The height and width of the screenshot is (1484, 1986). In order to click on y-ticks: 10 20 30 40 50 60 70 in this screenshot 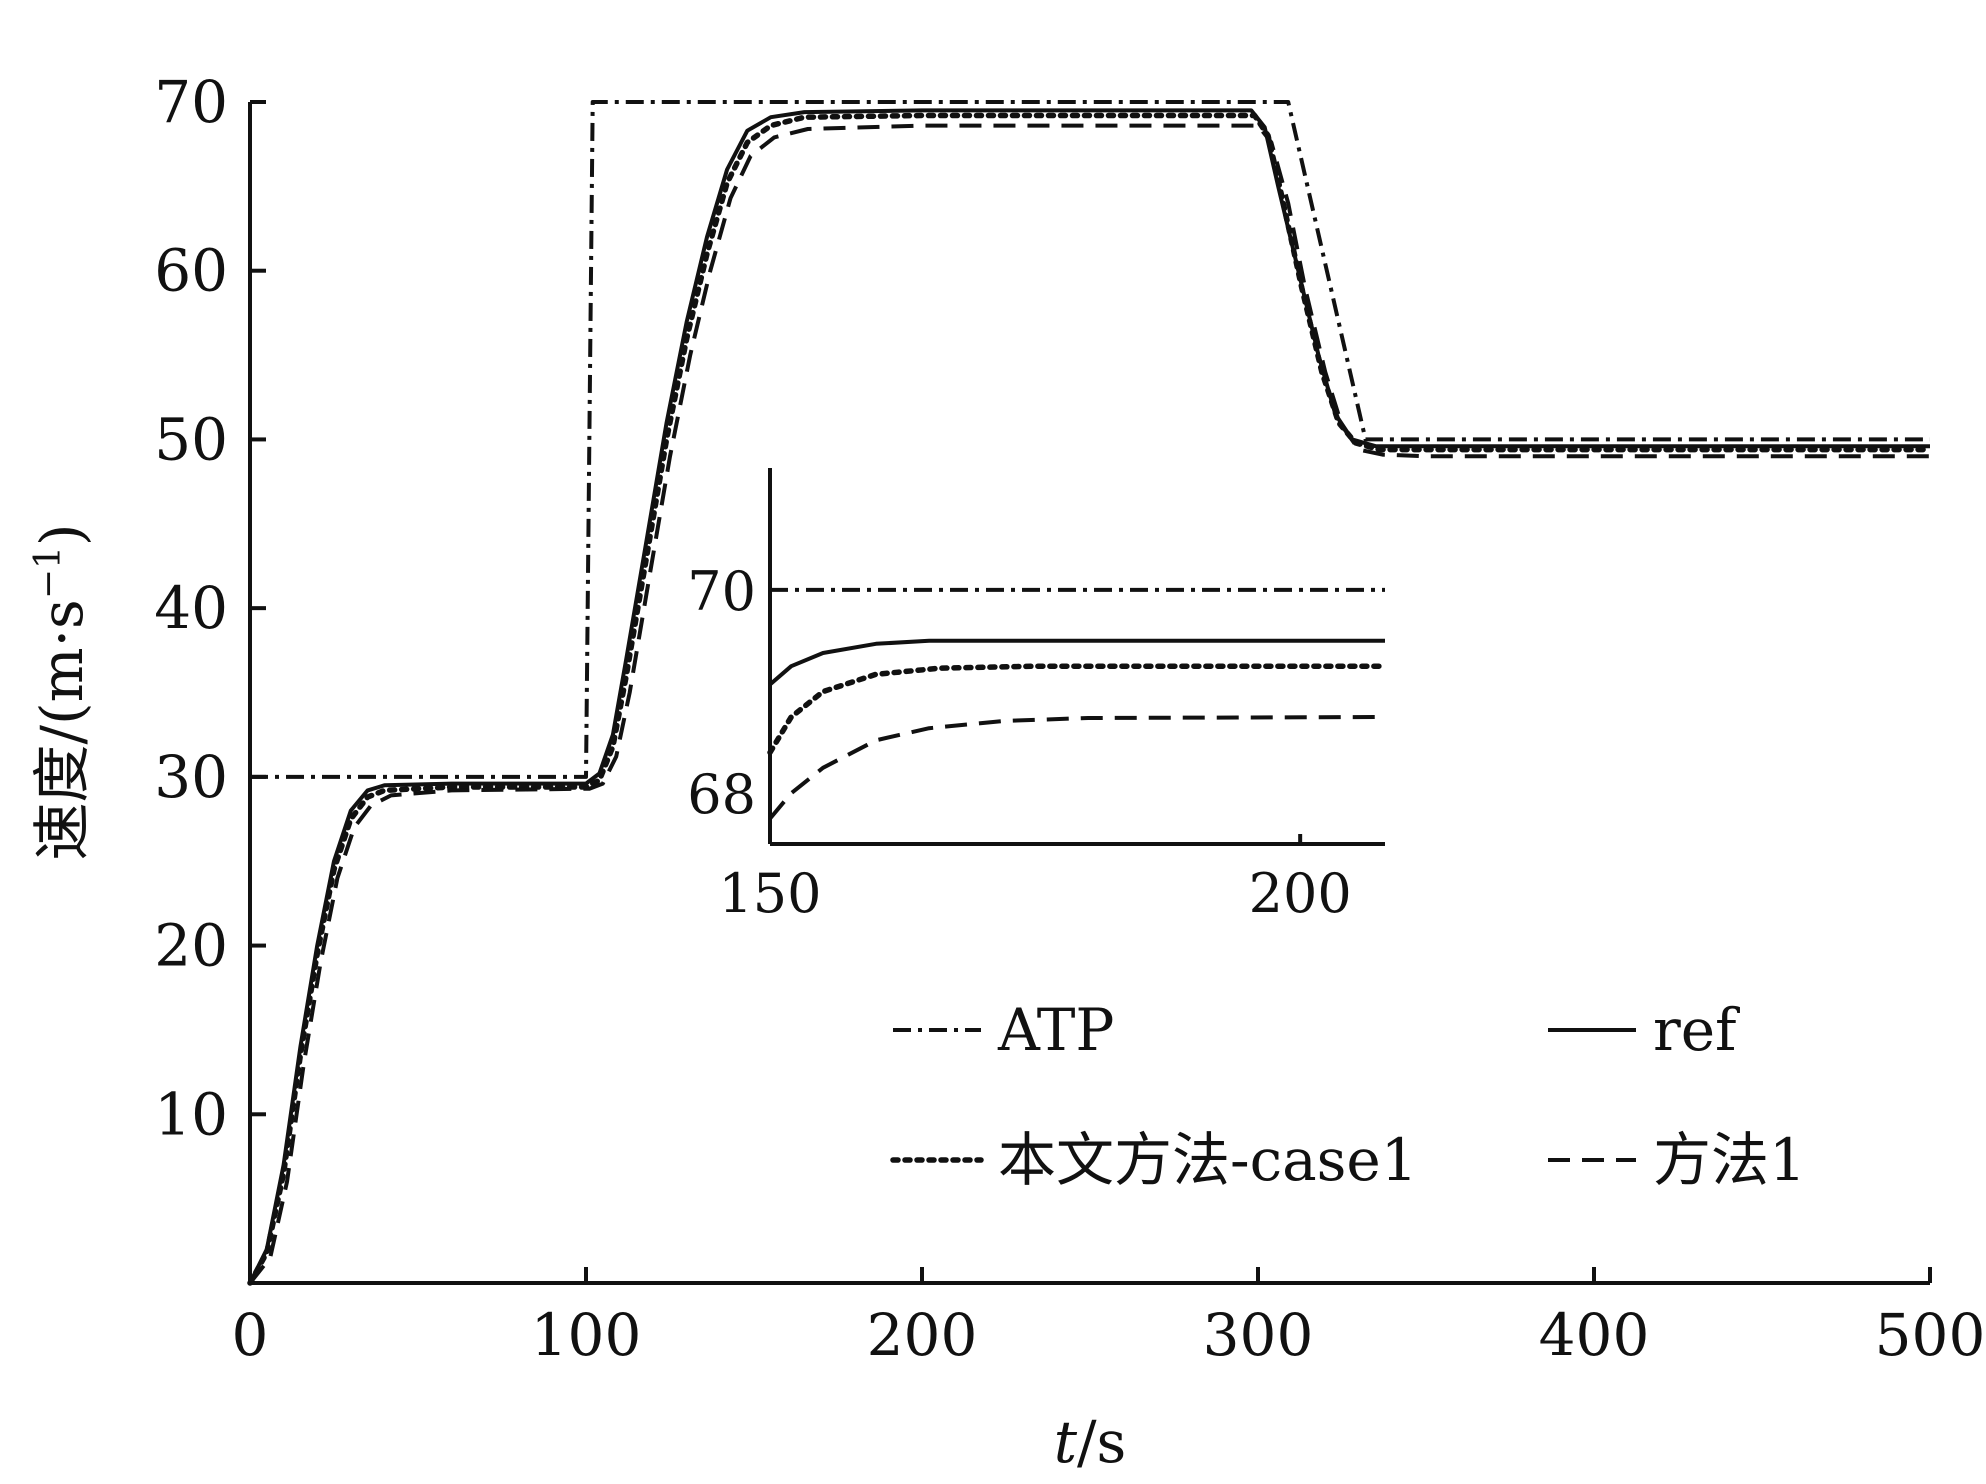, I will do `click(210, 608)`.